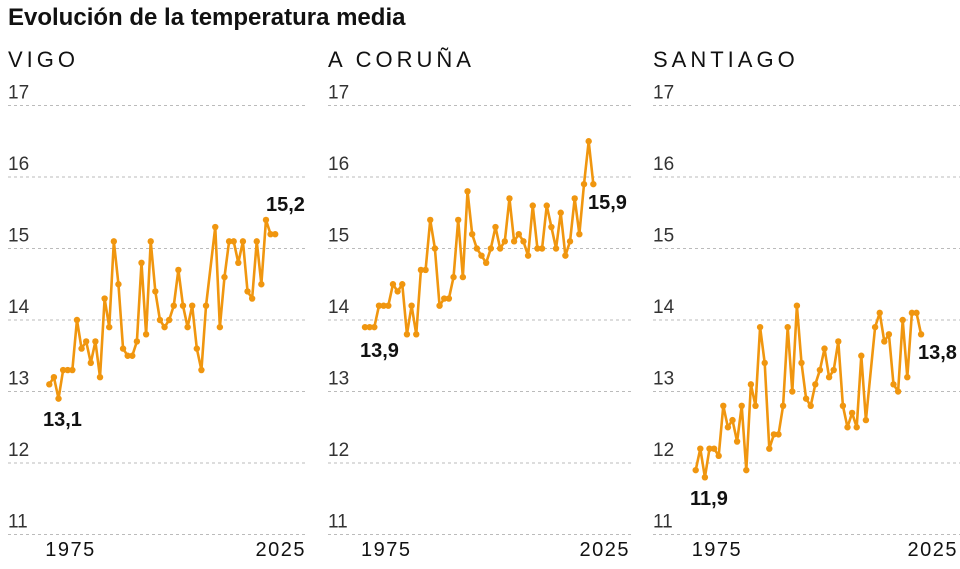 This screenshot has height=569, width=960. I want to click on x-tick-label: 2025, so click(933, 550).